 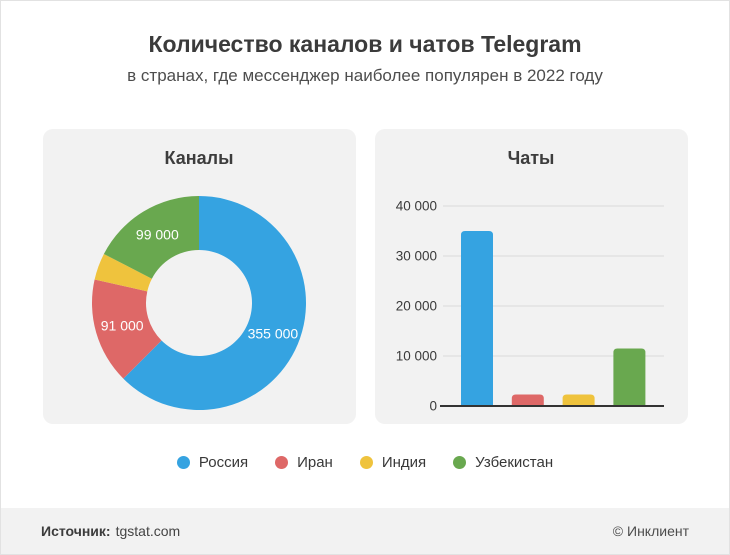 I want to click on chats-bar-chart: 0 10 000 20 000 30 000 40 000, so click(x=529, y=306).